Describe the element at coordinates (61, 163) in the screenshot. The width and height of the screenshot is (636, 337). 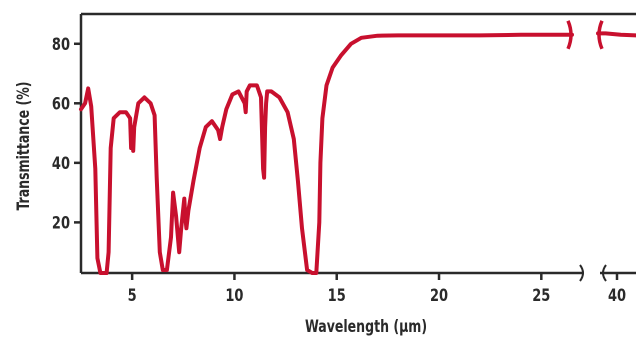
I see `y-tick-label: 40` at that location.